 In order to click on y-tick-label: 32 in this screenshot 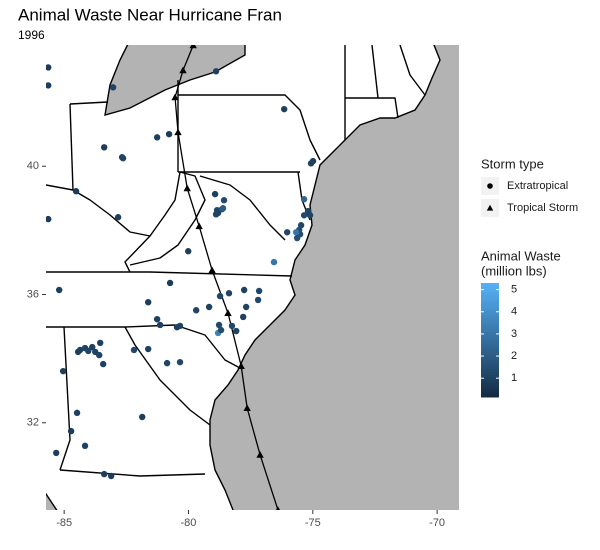, I will do `click(33, 423)`.